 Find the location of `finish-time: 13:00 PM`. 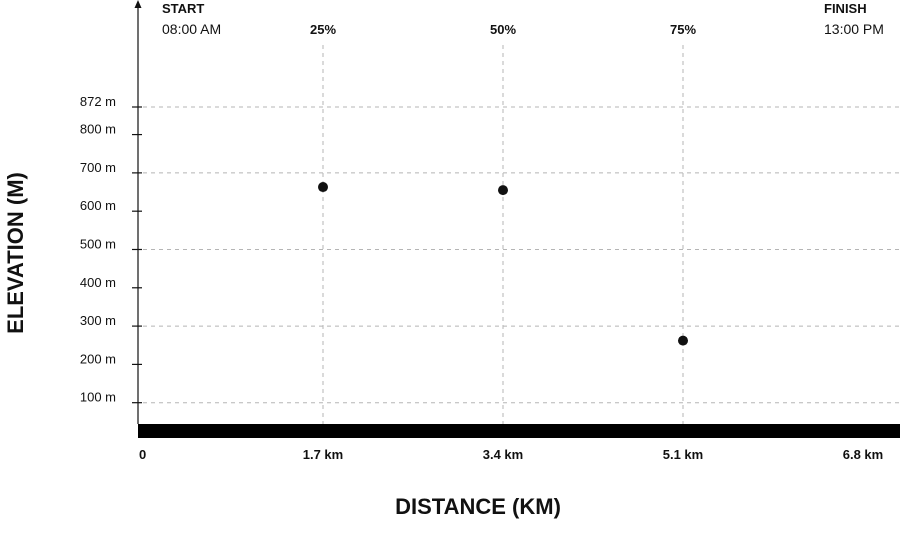

finish-time: 13:00 PM is located at coordinates (854, 29).